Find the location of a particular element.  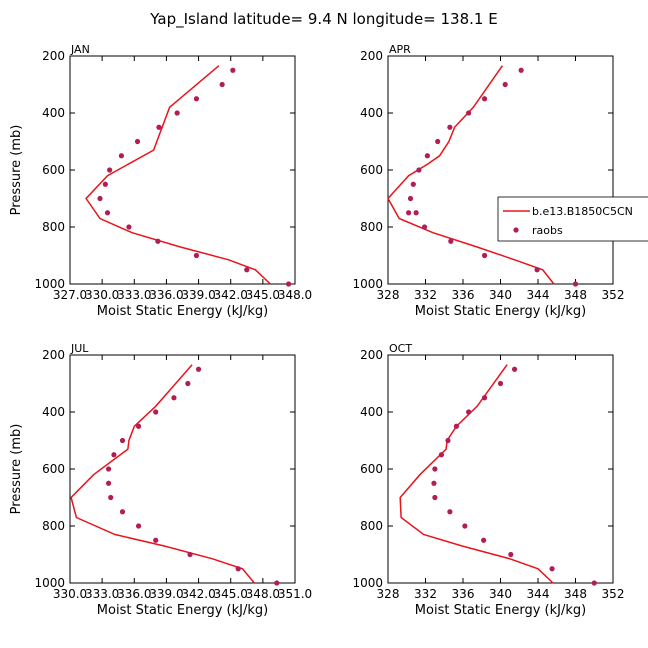

x-tick-label: 344 is located at coordinates (538, 594).